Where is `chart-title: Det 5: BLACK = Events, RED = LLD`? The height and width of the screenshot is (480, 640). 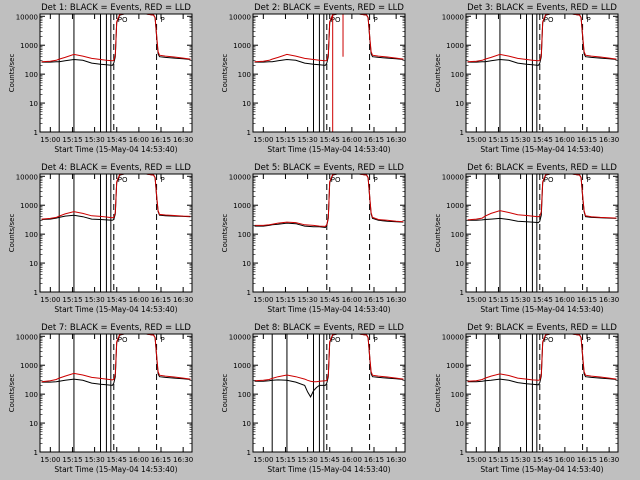
chart-title: Det 5: BLACK = Events, RED = LLD is located at coordinates (329, 168).